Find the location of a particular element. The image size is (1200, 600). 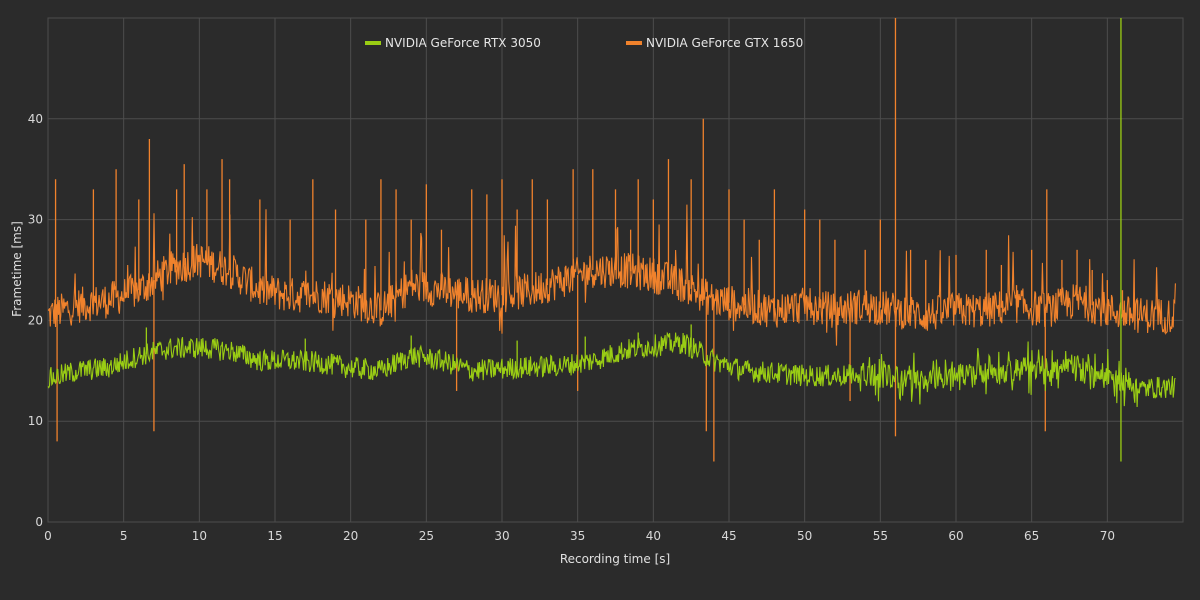

x-tick-label: 0 is located at coordinates (48, 536).